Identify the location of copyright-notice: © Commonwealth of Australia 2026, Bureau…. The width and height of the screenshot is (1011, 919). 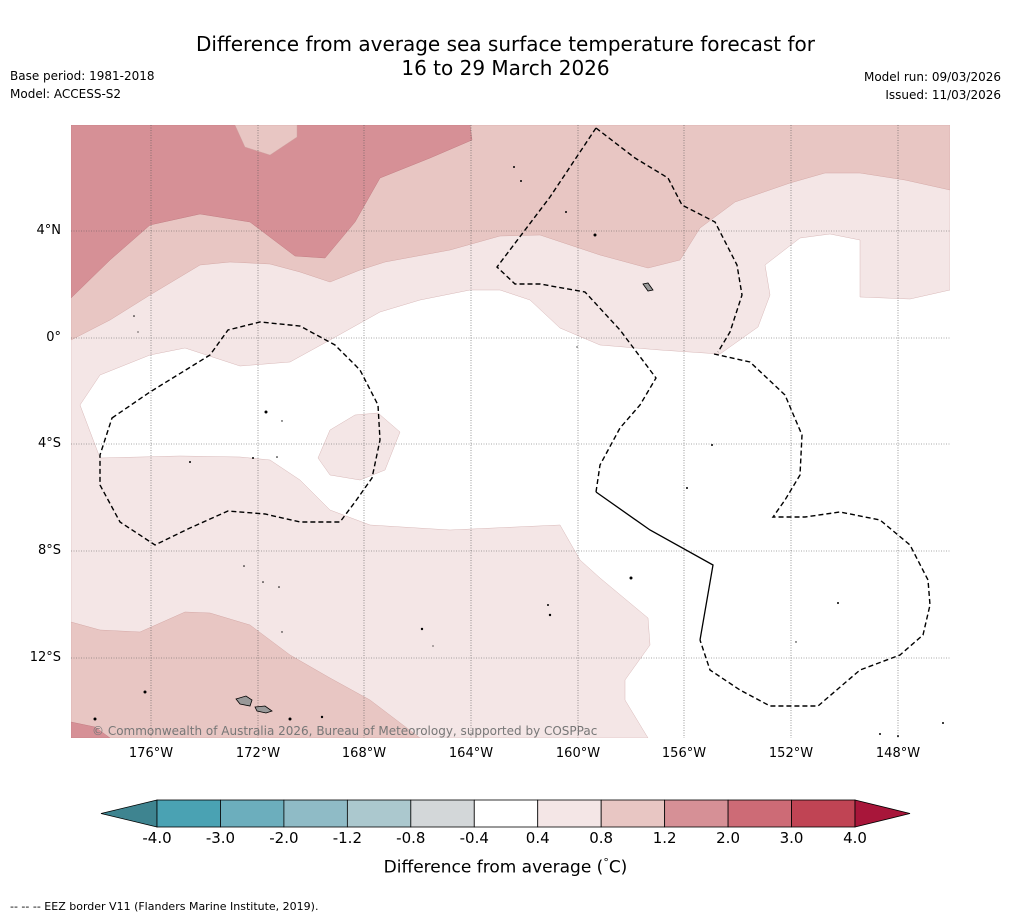
(345, 731).